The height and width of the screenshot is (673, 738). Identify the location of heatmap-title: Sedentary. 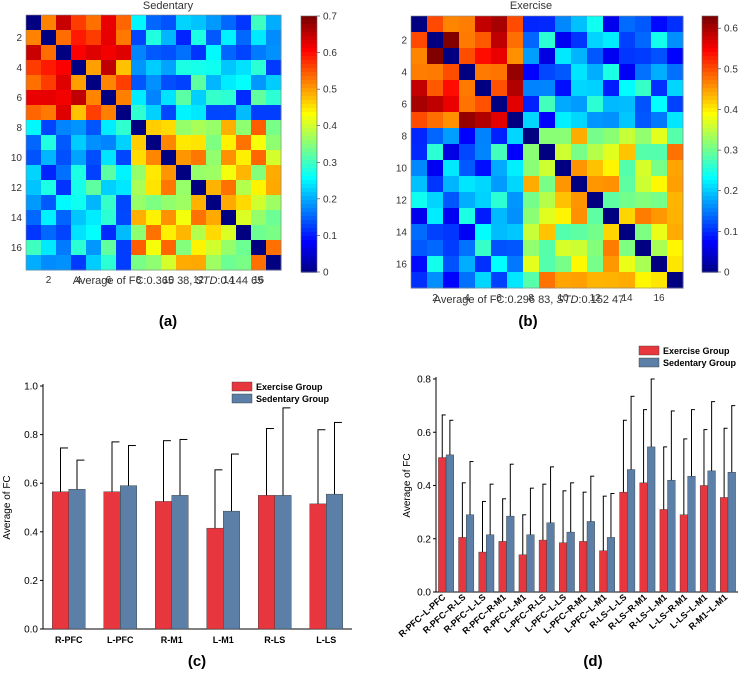
(168, 6).